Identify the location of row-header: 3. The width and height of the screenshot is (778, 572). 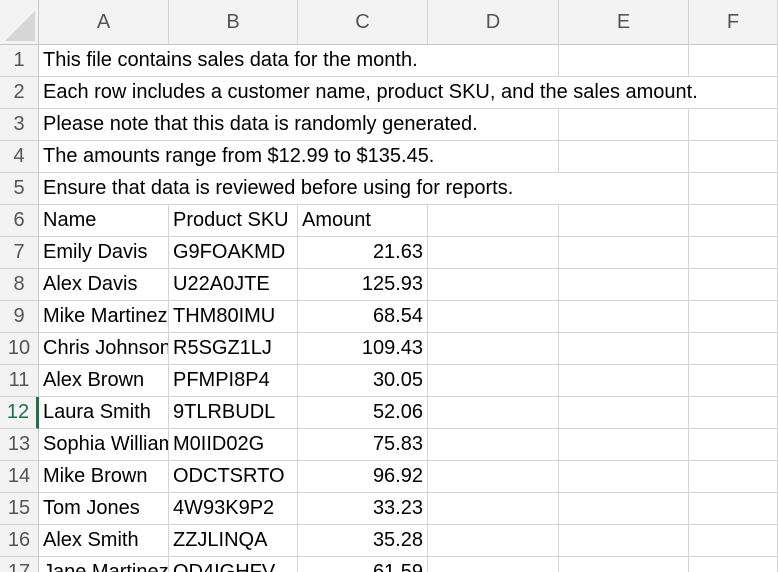
(19, 125).